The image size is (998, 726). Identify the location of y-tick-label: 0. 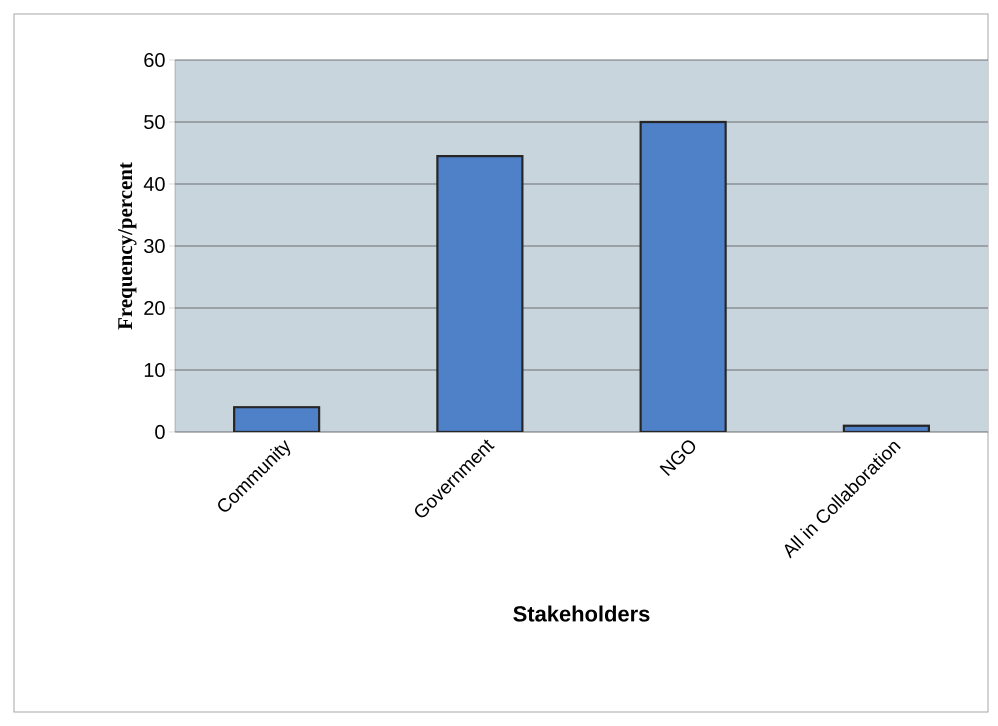
(160, 432).